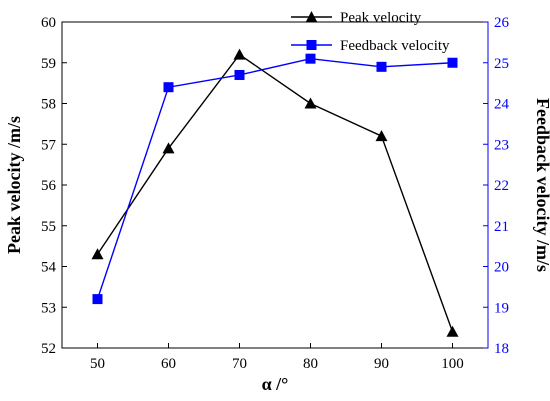 The width and height of the screenshot is (550, 401). What do you see at coordinates (14, 185) in the screenshot?
I see `y-axis-left-title: Peak velocity /m/s` at bounding box center [14, 185].